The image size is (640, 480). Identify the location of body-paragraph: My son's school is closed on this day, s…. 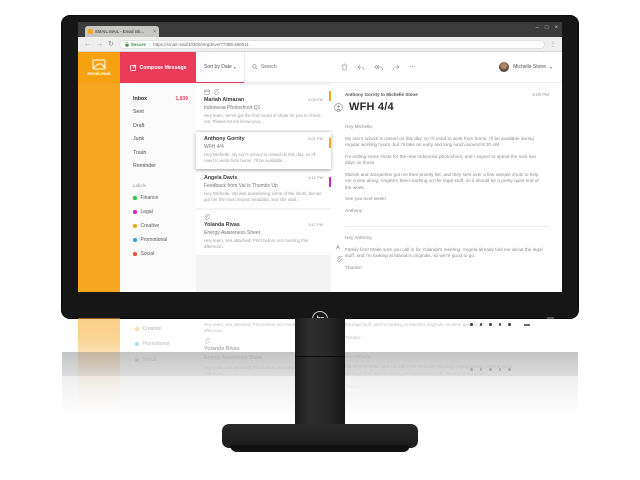
(439, 141).